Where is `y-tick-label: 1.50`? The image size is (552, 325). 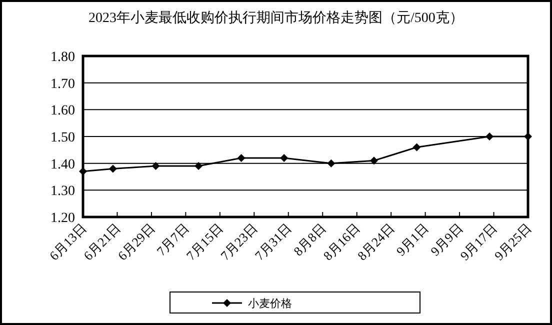
y-tick-label: 1.50 is located at coordinates (62, 138).